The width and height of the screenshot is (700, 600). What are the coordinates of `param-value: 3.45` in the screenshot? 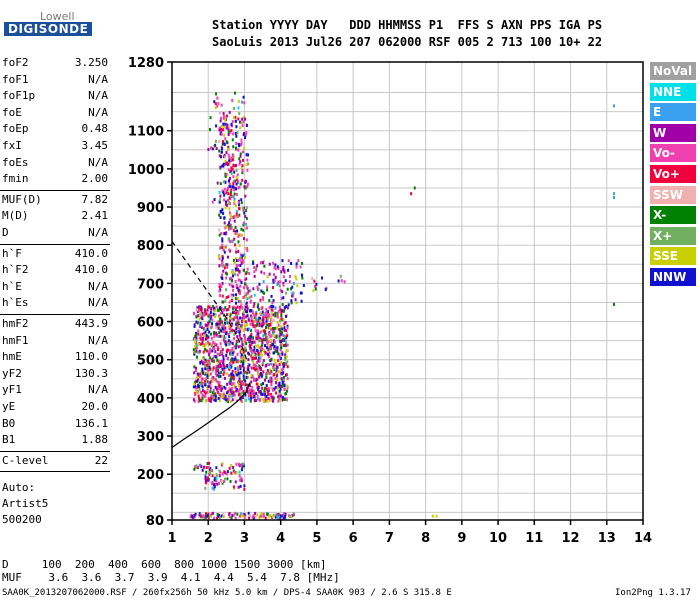 It's located at (95, 145).